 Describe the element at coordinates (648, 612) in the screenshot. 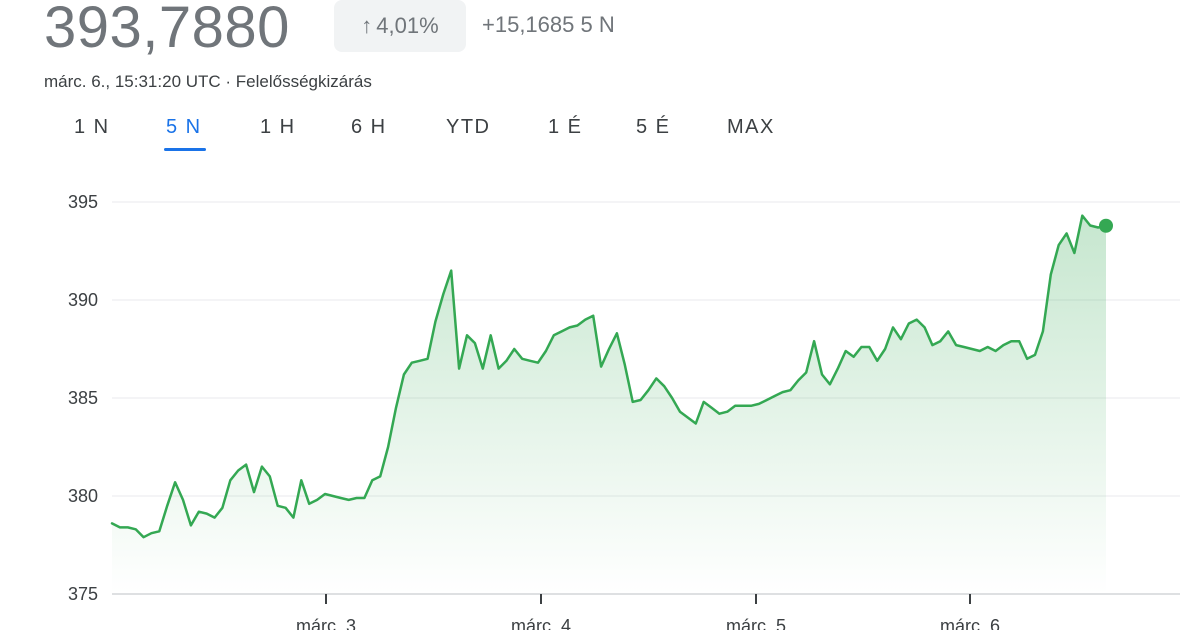

I see `x-axis-labels: márc. 3 márc. 4 márc. 5 márc. 6` at that location.